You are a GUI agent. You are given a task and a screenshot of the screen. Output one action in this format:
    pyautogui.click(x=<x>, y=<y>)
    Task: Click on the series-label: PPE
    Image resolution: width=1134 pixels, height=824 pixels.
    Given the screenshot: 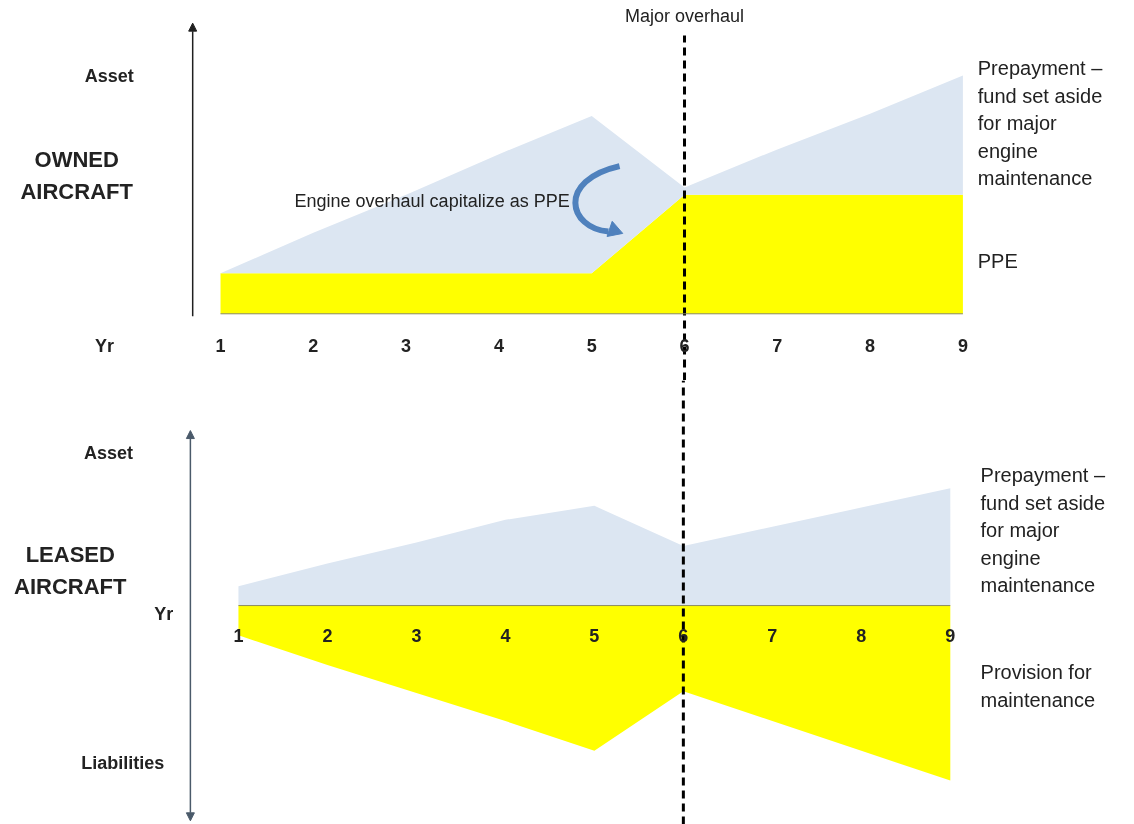 What is the action you would take?
    pyautogui.click(x=997, y=261)
    